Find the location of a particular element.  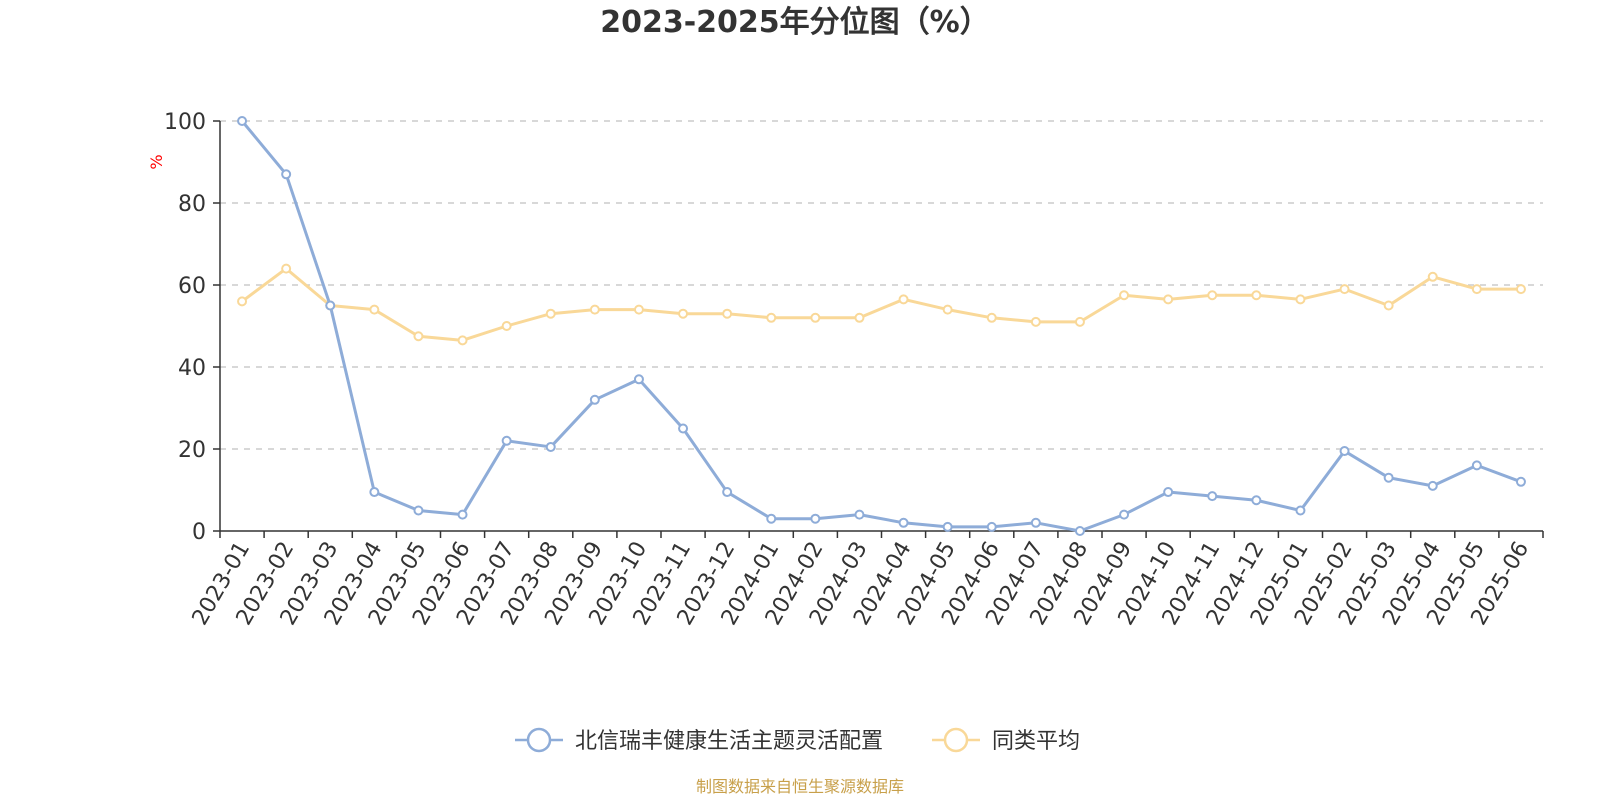

y-tick-label: 40 is located at coordinates (192, 368).